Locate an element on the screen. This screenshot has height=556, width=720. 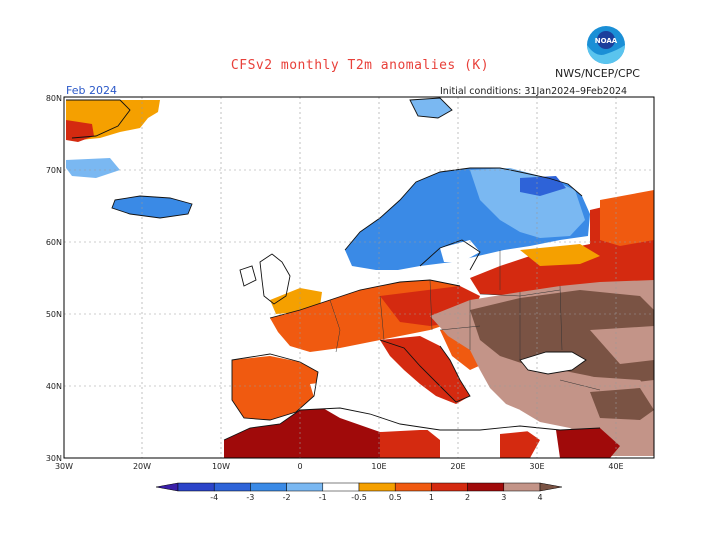
chart-title: CFSv2 monthly T2m anomalies (K) is located at coordinates (360, 65).